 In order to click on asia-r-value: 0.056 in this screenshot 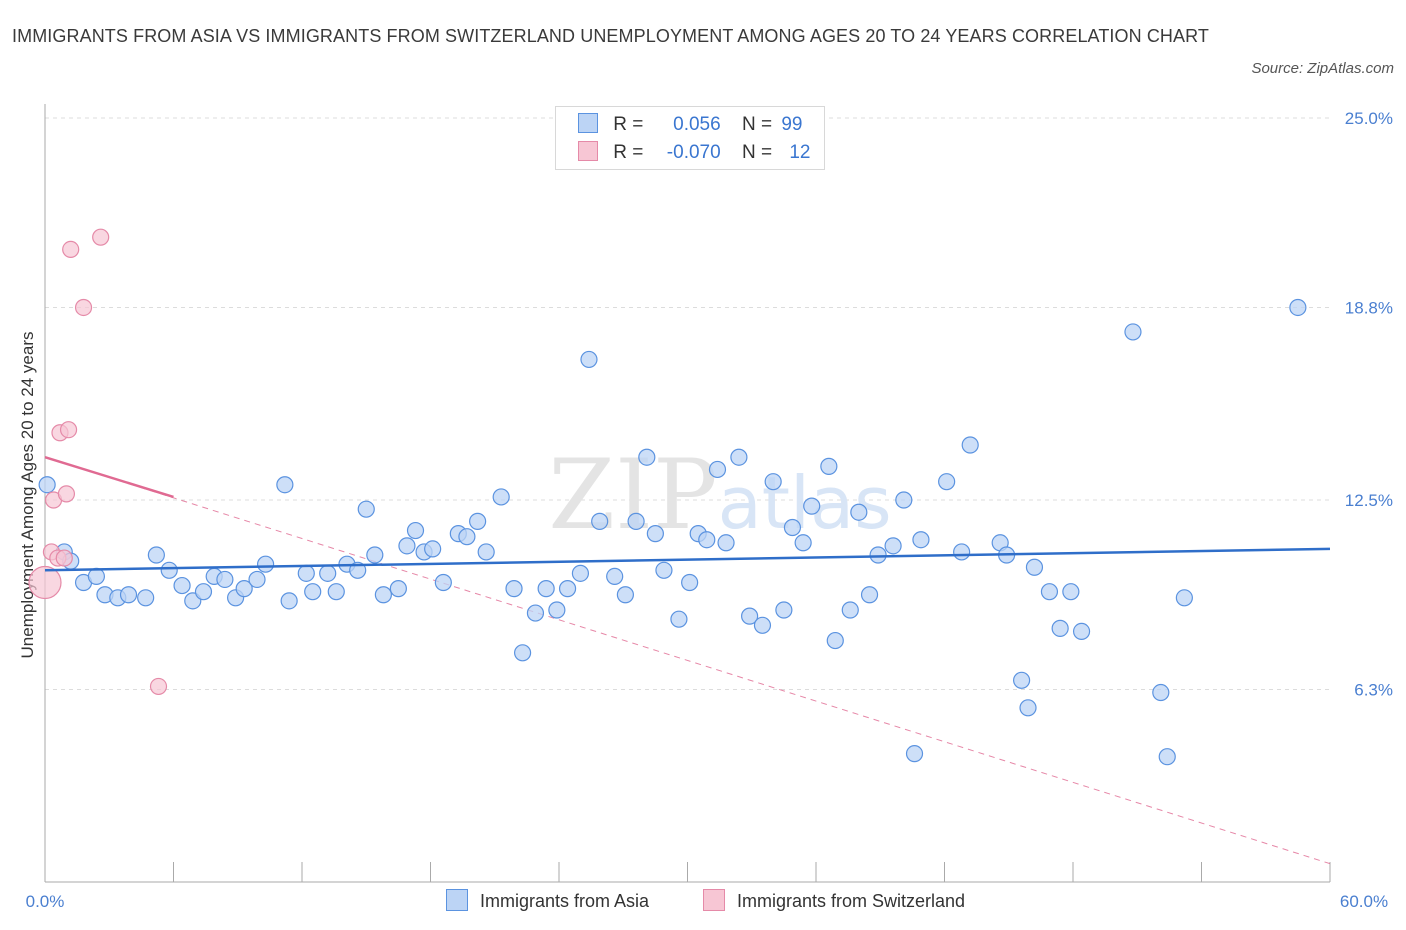, I will do `click(697, 124)`.